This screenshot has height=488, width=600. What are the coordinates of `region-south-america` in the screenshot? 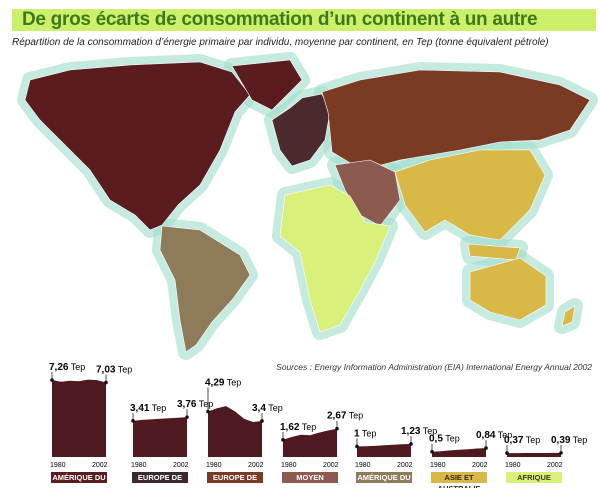 It's located at (205, 289).